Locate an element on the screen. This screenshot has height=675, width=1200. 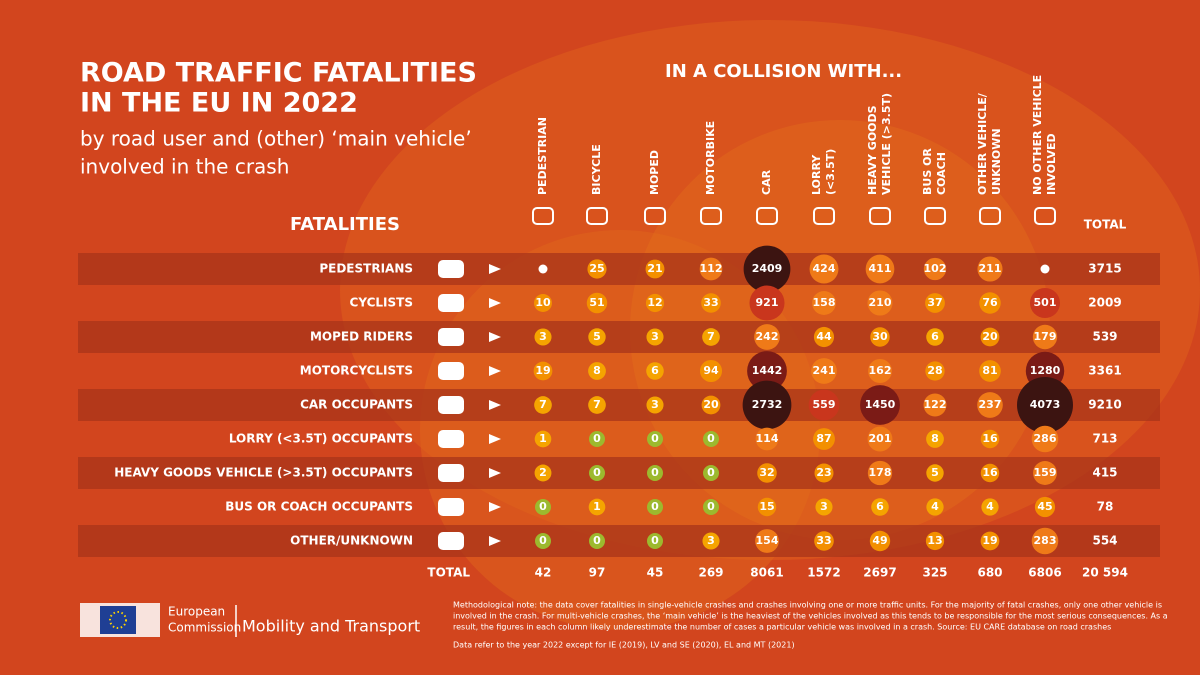
row-stripe is located at coordinates (619, 337).